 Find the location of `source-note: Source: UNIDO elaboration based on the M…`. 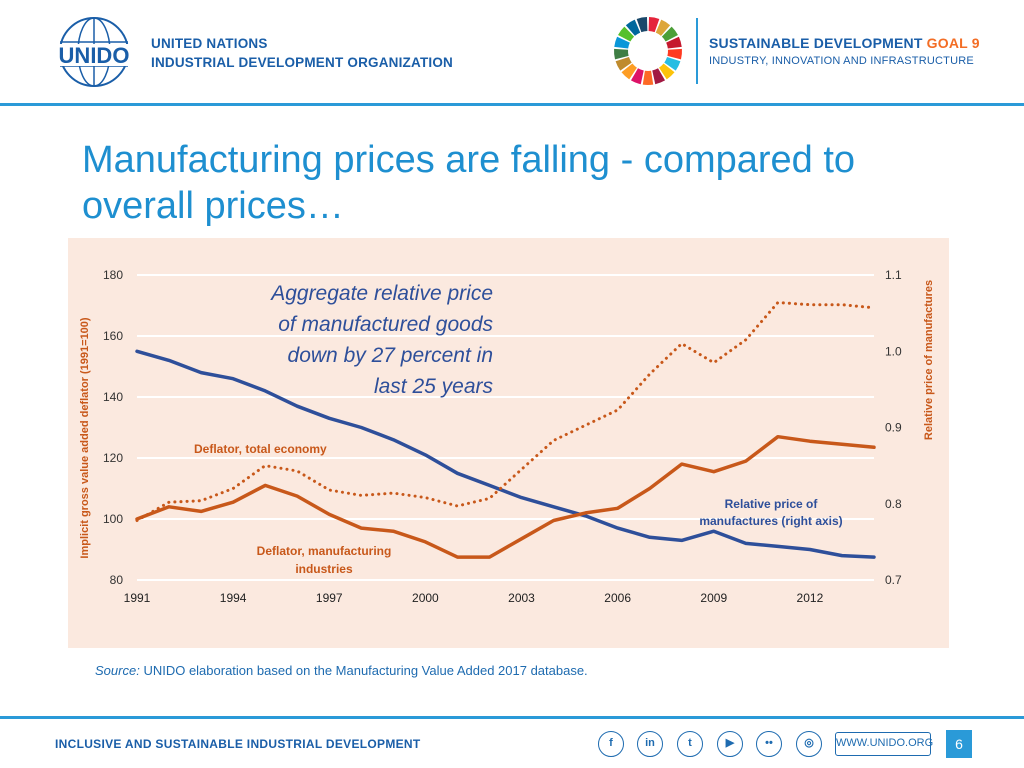

source-note: Source: UNIDO elaboration based on the M… is located at coordinates (341, 670).